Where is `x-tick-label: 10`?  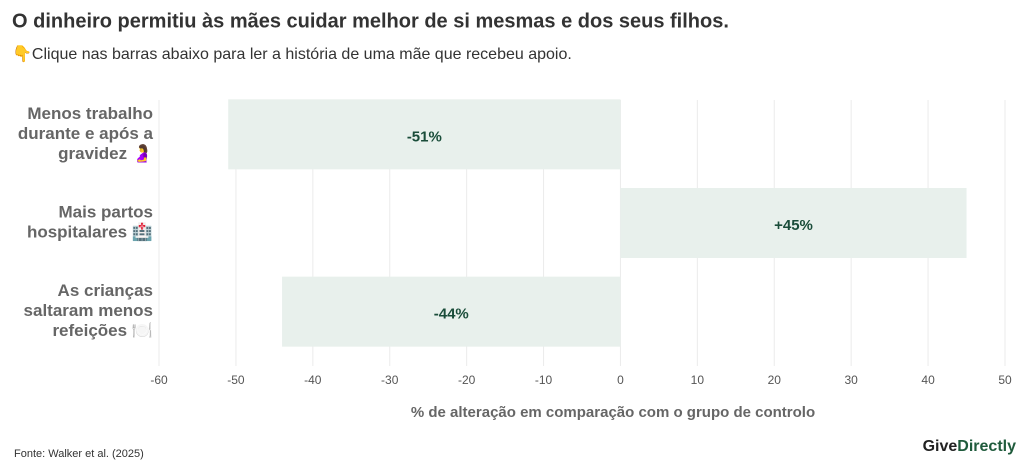 x-tick-label: 10 is located at coordinates (698, 380).